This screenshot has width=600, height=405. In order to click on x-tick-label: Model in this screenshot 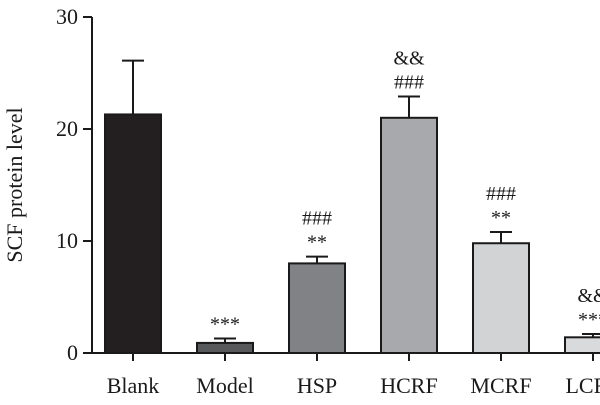, I will do `click(224, 385)`.